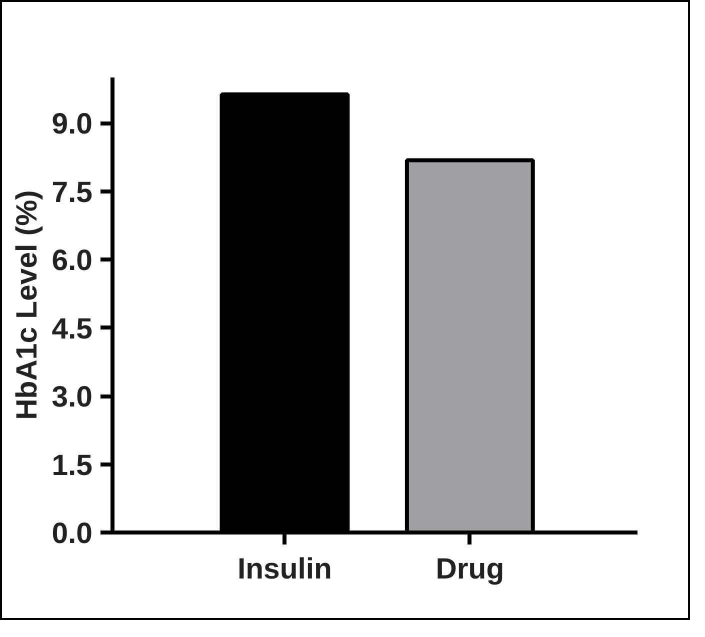  Describe the element at coordinates (72, 397) in the screenshot. I see `y-tick-label: 3.0` at that location.